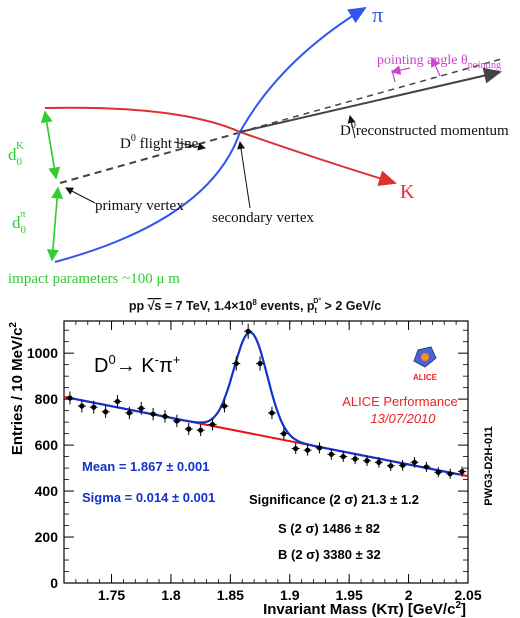 The height and width of the screenshot is (618, 520). I want to click on flight-line-leader, so click(189, 146).